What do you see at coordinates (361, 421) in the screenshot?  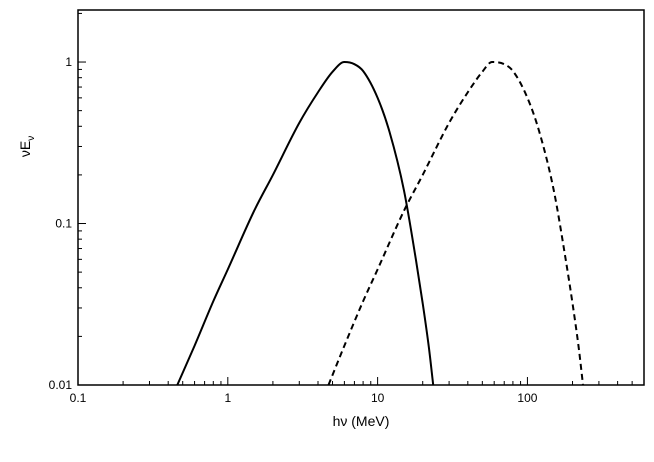 I see `x-axis-label: hν (MeV)` at bounding box center [361, 421].